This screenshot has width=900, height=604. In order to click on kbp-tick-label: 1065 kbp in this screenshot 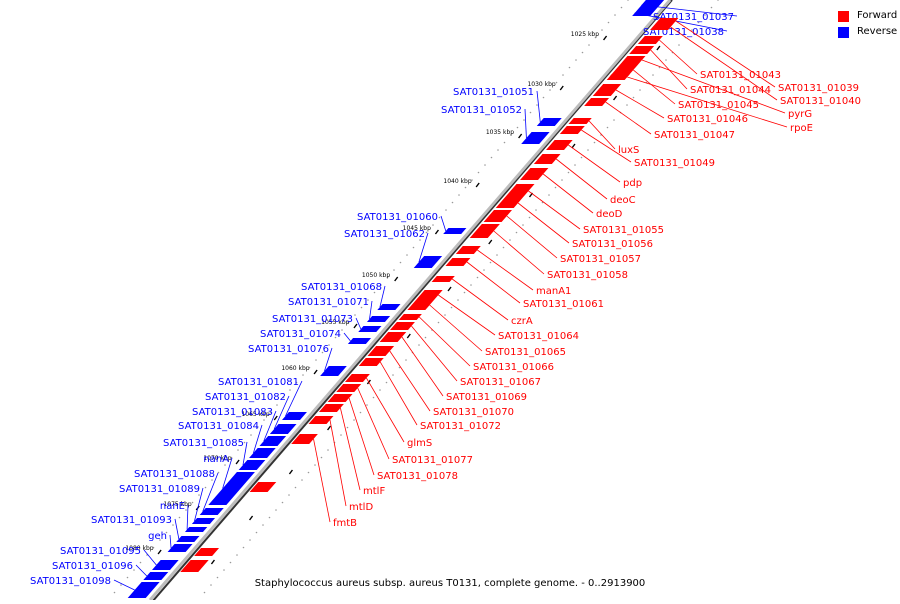, I will do `click(255, 414)`.